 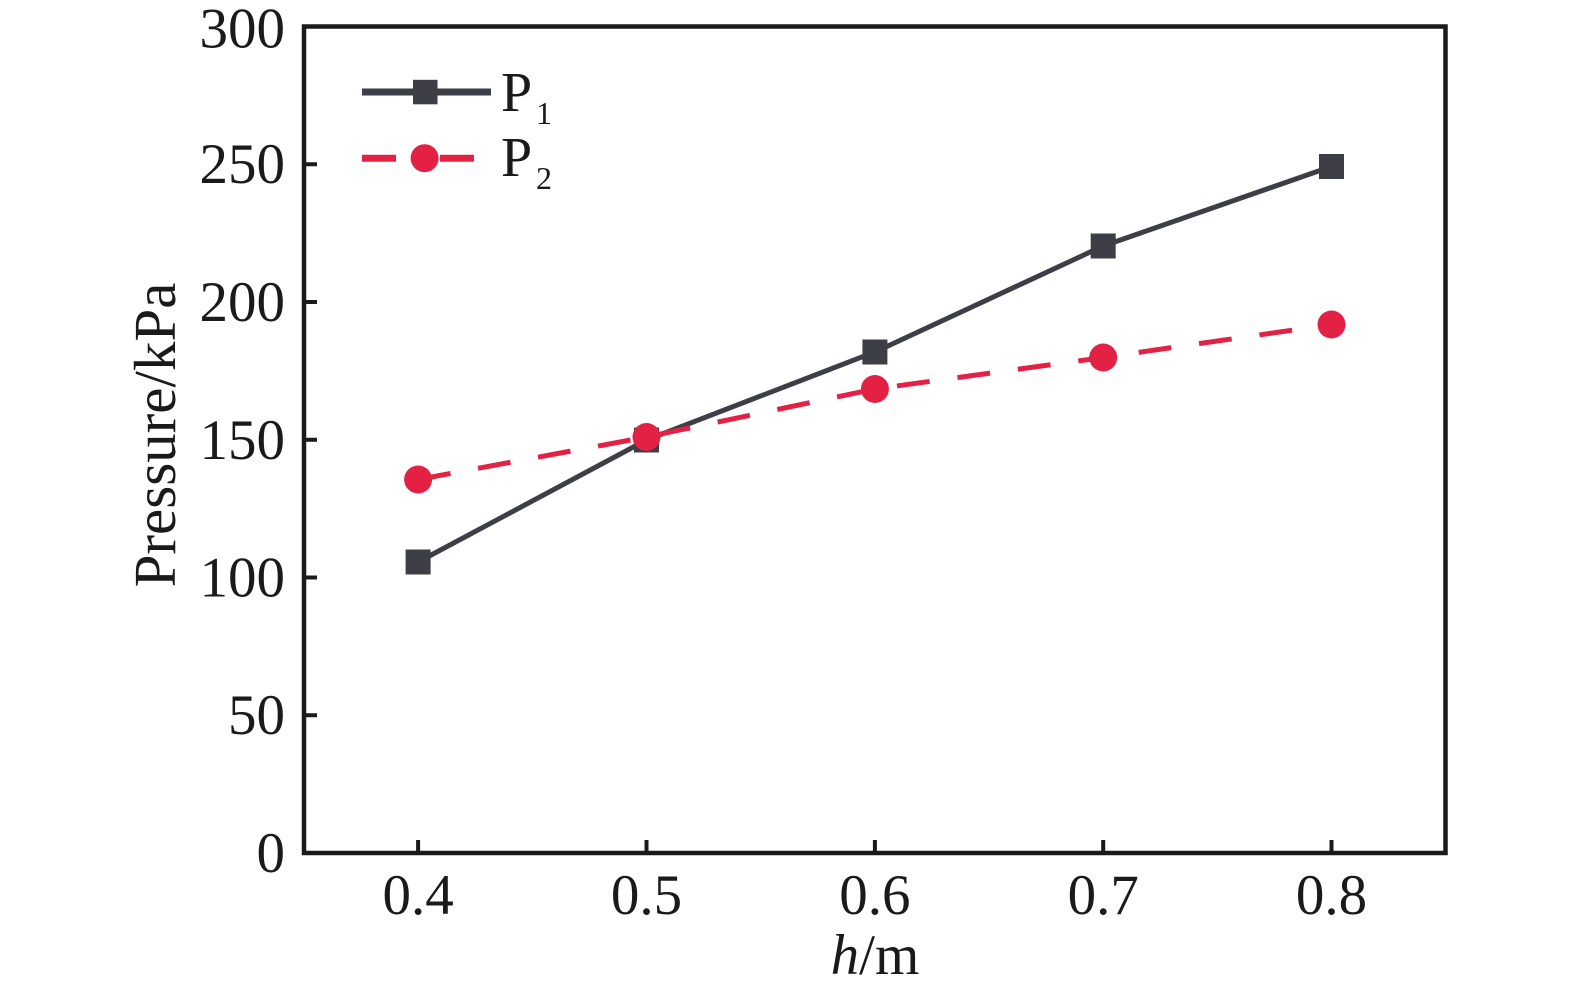 What do you see at coordinates (243, 578) in the screenshot?
I see `svg-text: 100` at bounding box center [243, 578].